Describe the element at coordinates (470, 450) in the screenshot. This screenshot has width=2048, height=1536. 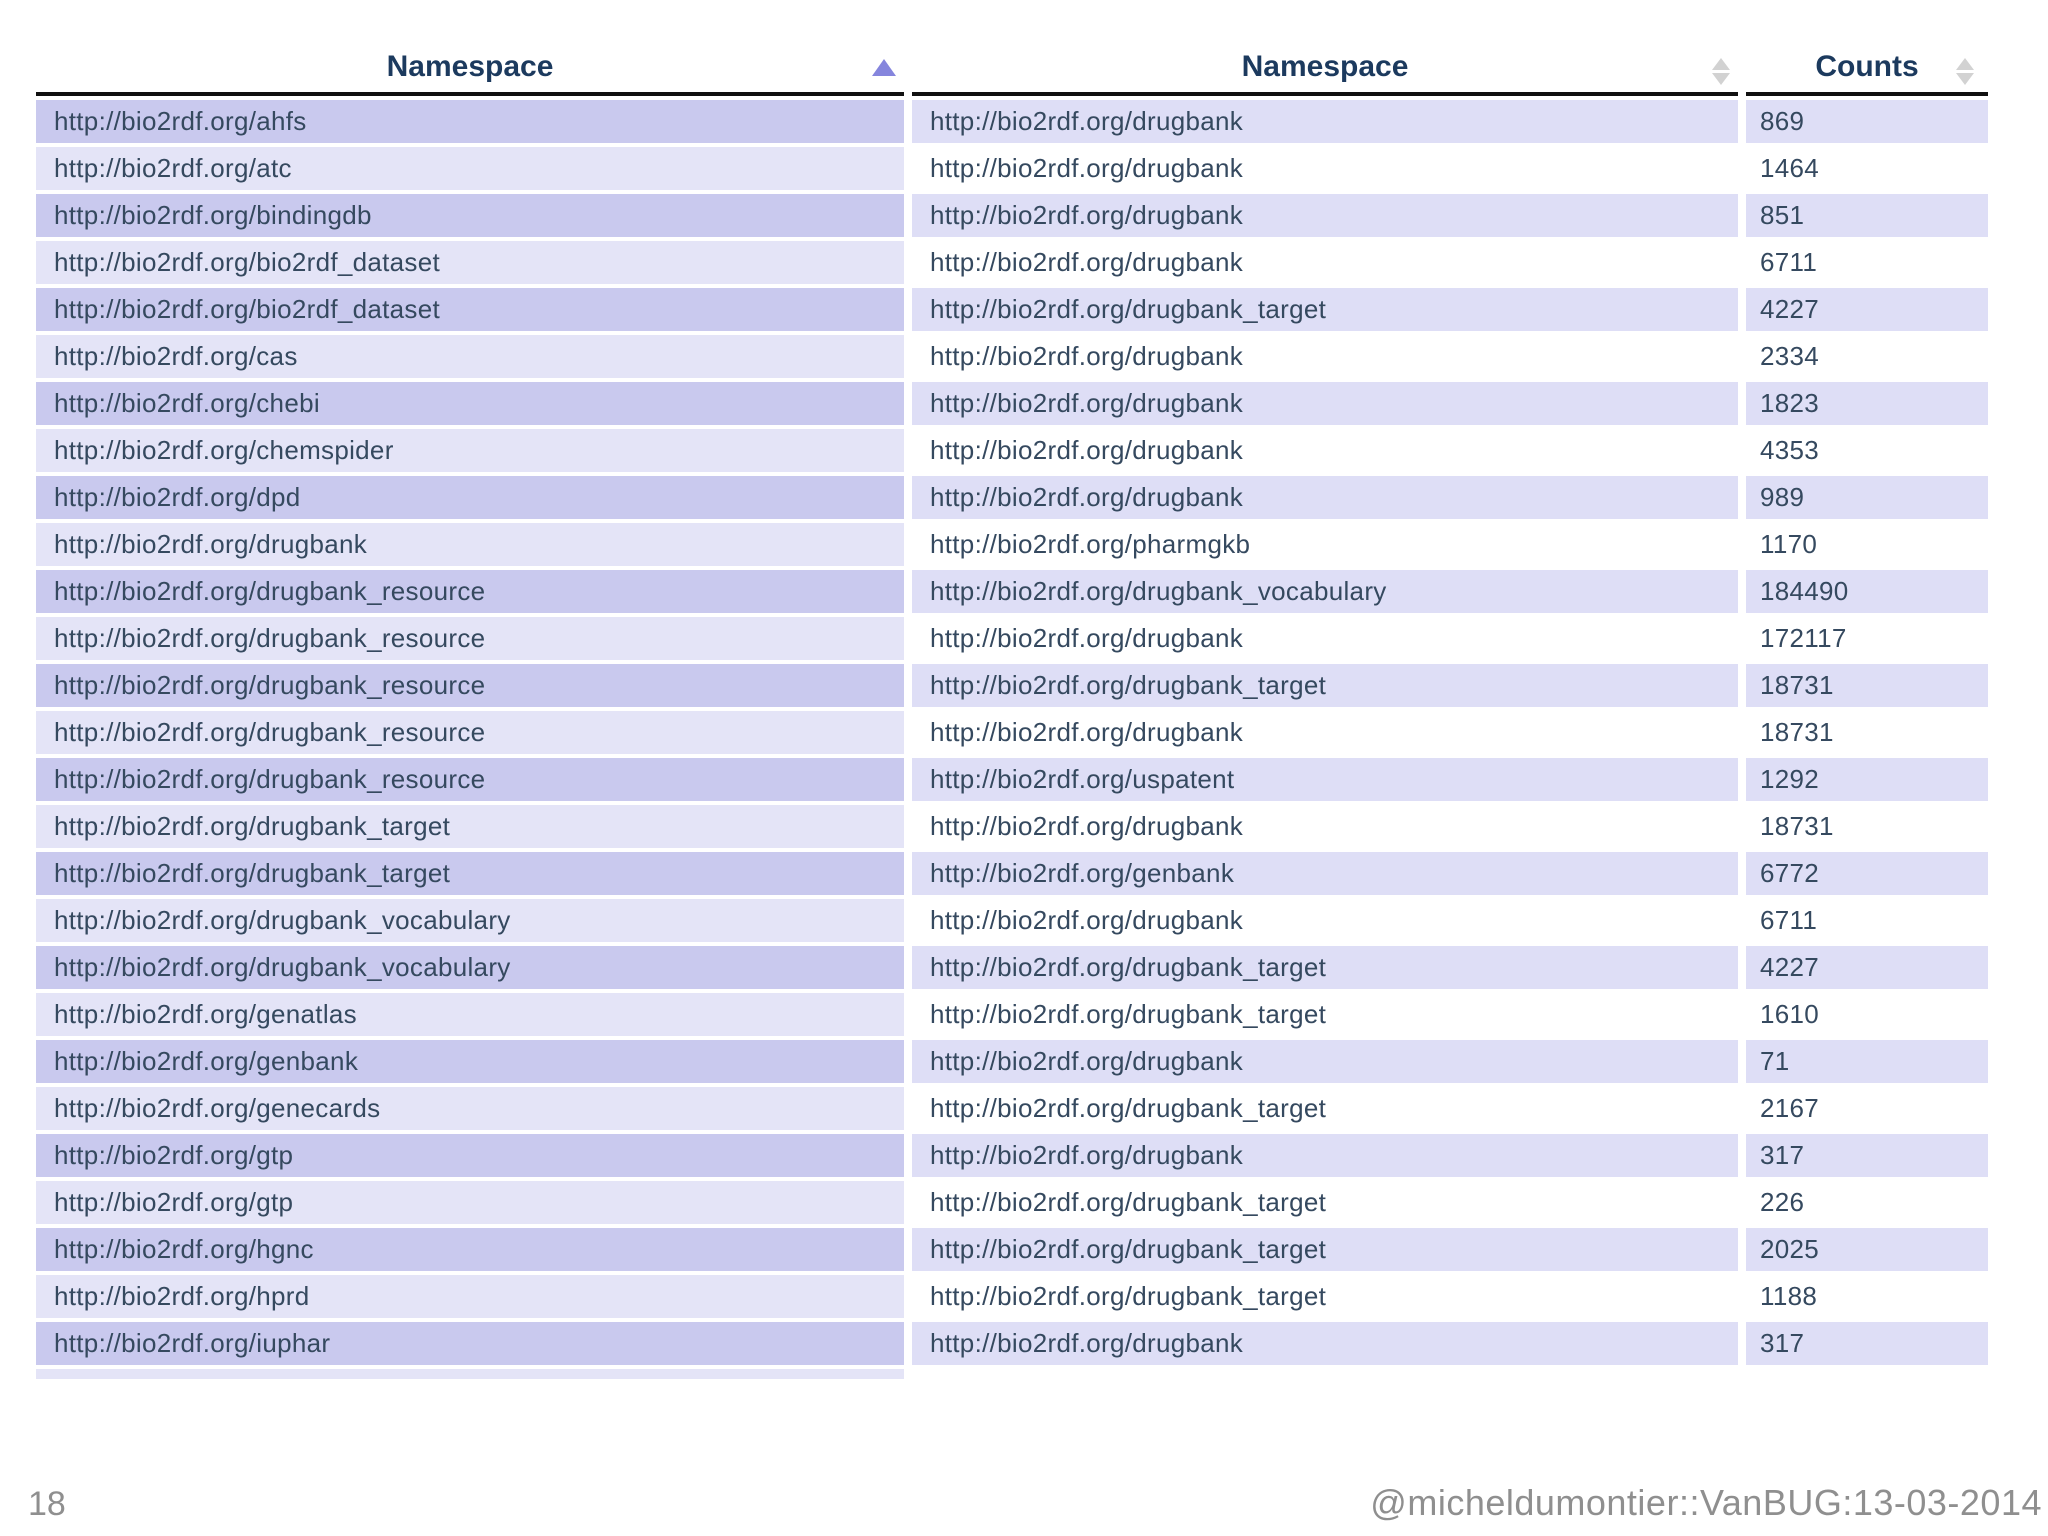
I see `namespace-cell-left: http://bio2rdf.org/chemspider` at that location.